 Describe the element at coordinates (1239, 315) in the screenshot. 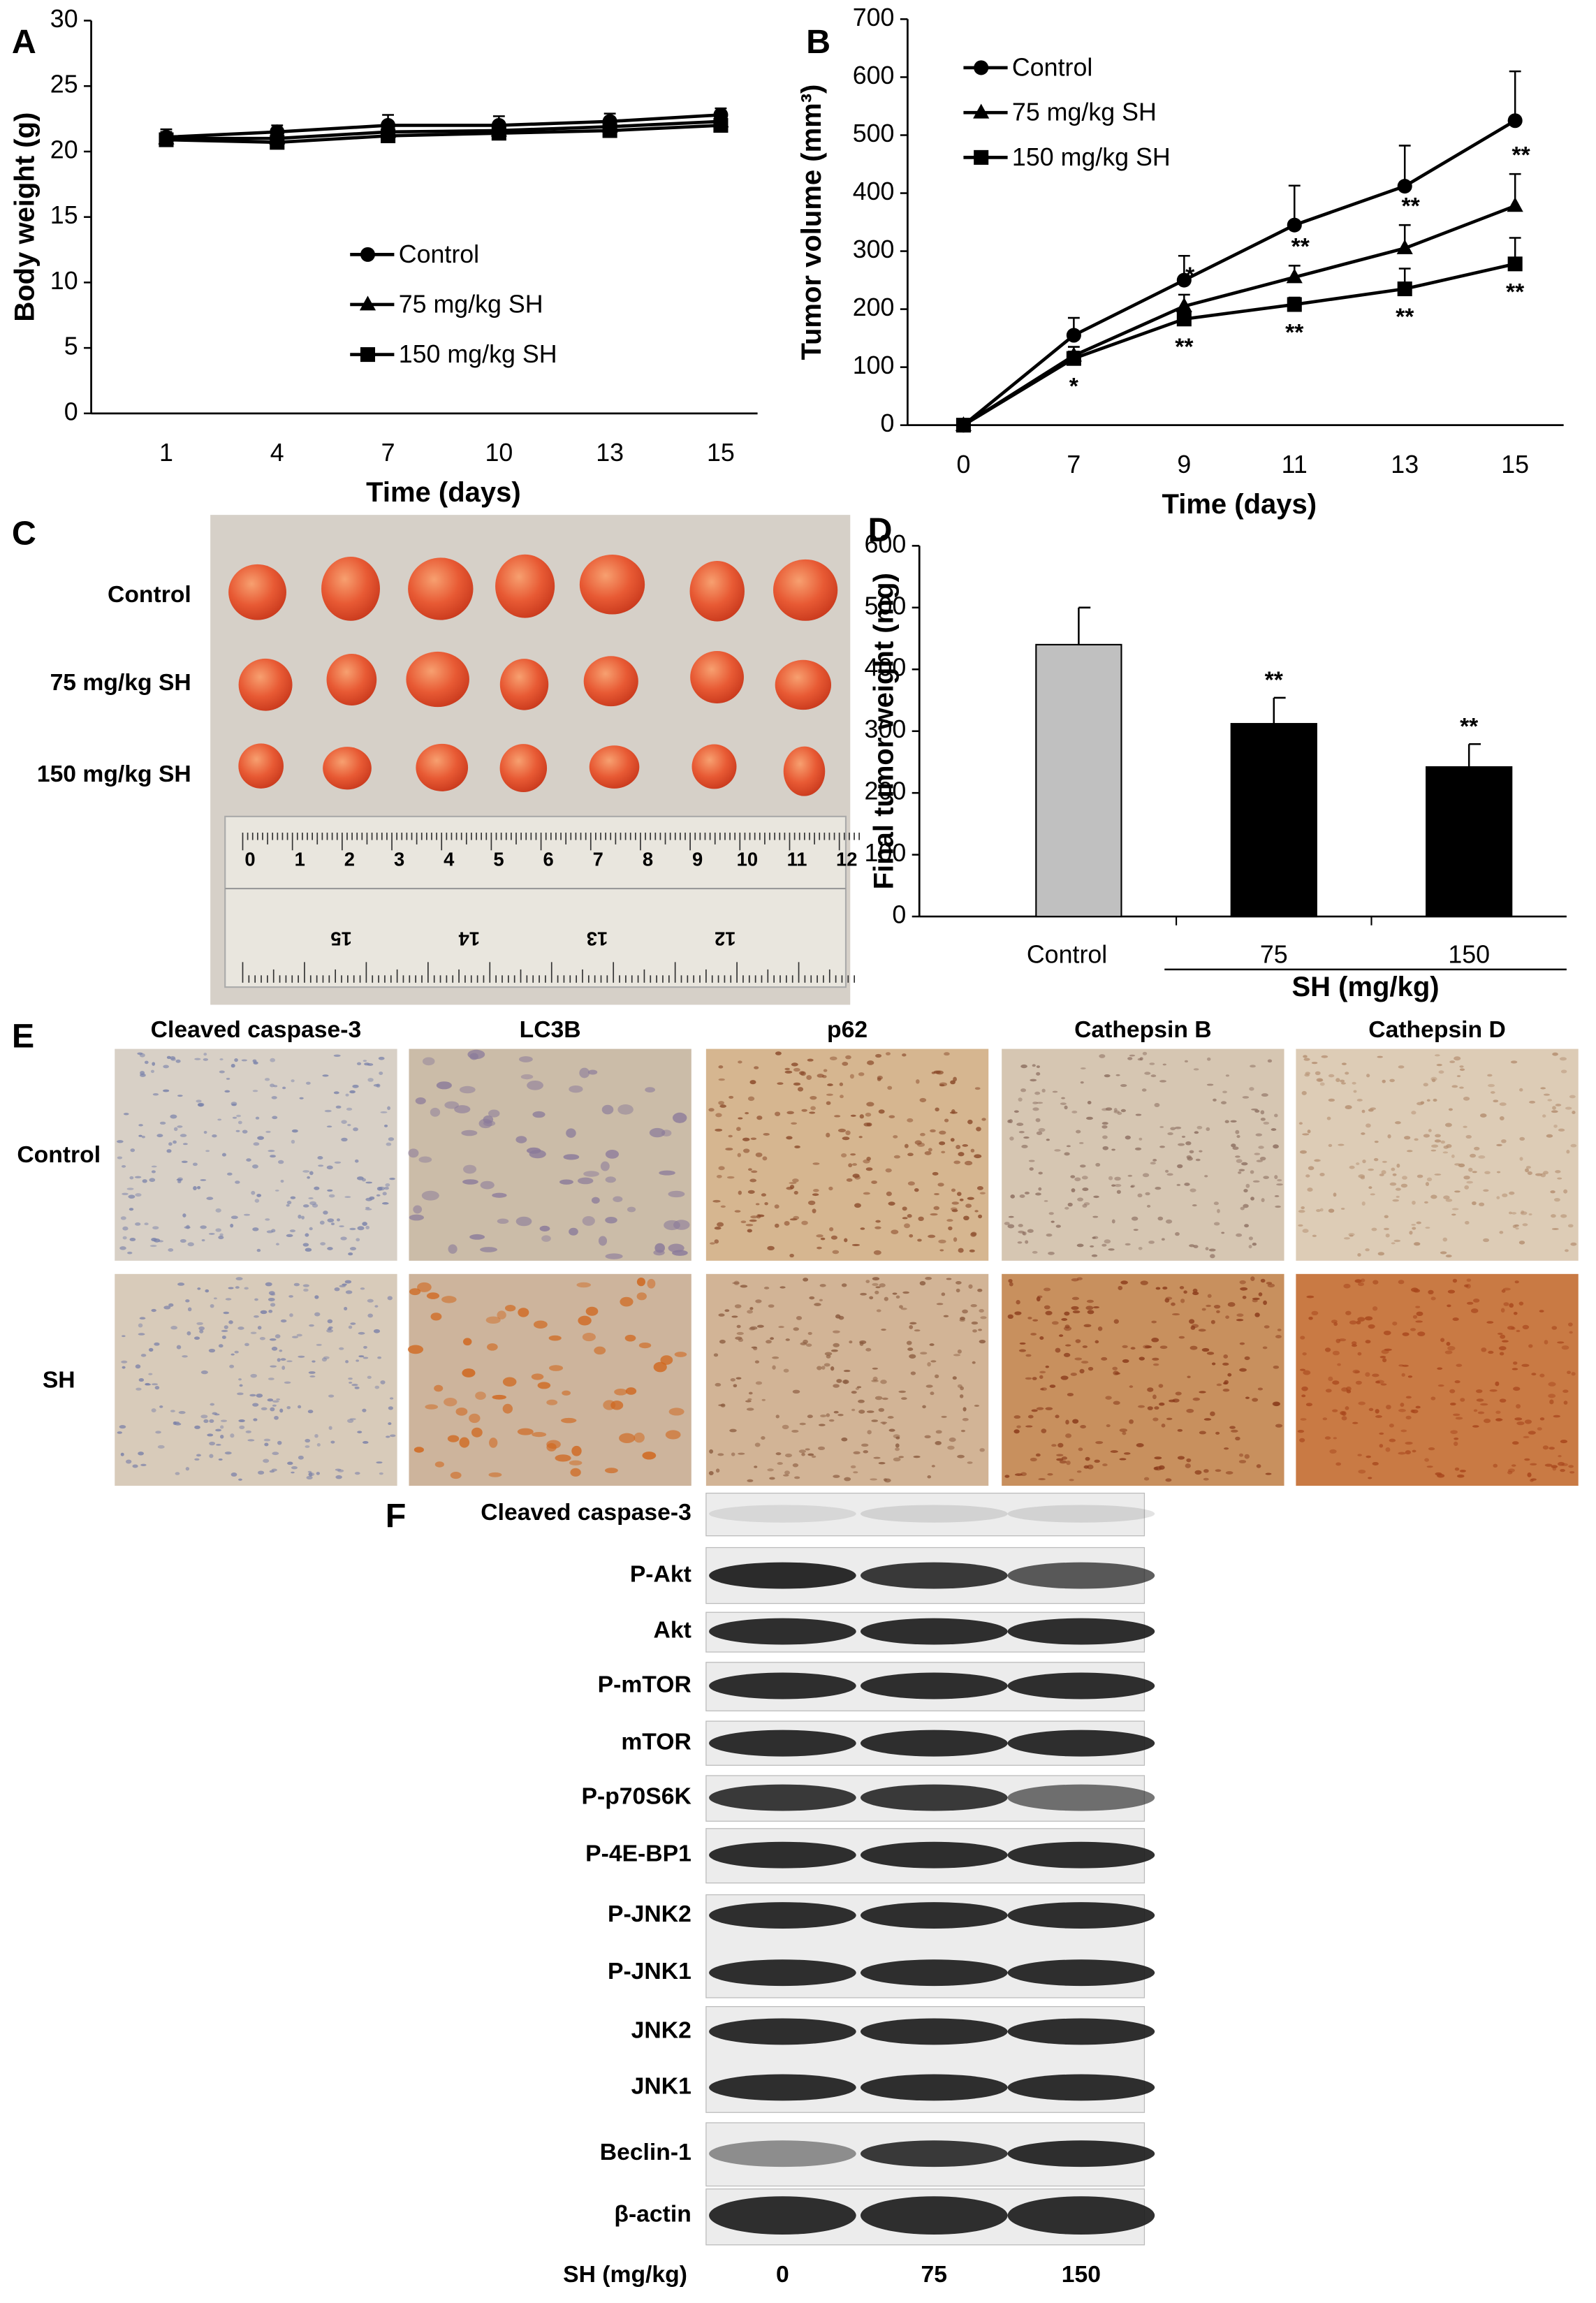

I see `series-line` at that location.